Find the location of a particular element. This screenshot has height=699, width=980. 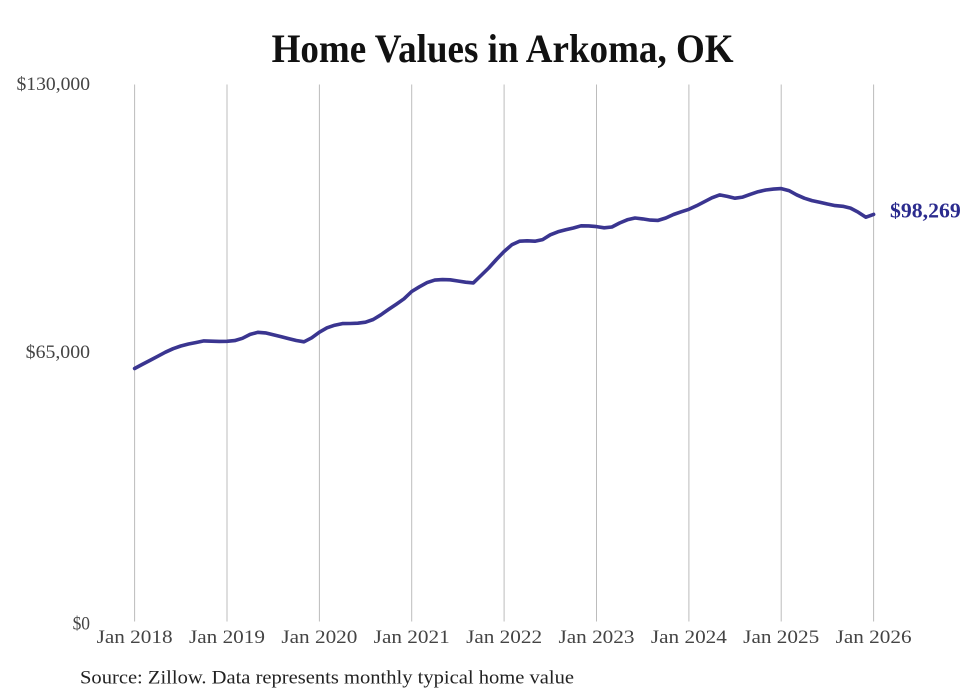

svg-text: Jan 2019 is located at coordinates (227, 637).